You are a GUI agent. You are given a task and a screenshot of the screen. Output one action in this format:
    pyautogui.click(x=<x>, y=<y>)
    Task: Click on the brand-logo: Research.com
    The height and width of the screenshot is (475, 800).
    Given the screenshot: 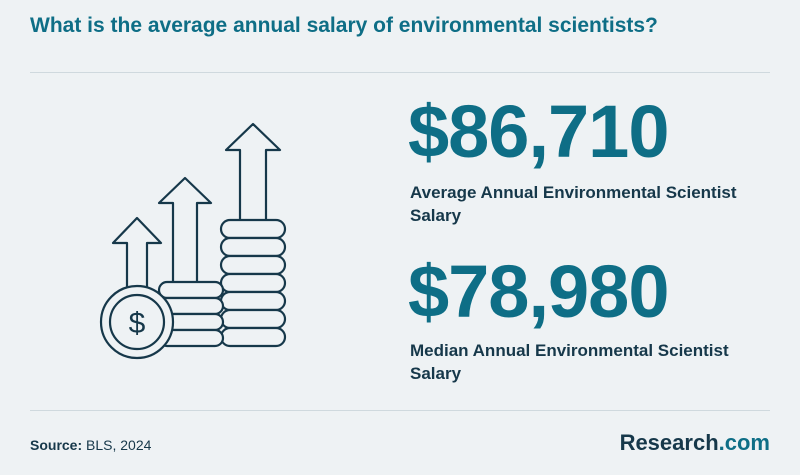 What is the action you would take?
    pyautogui.click(x=695, y=443)
    